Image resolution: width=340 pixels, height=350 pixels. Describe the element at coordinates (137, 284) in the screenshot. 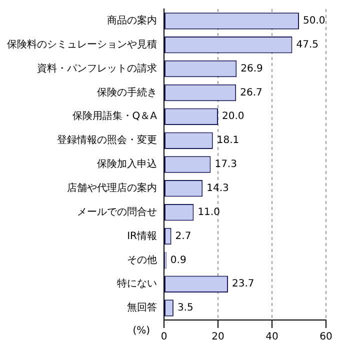

I see `y-tick-label: 特にない` at that location.